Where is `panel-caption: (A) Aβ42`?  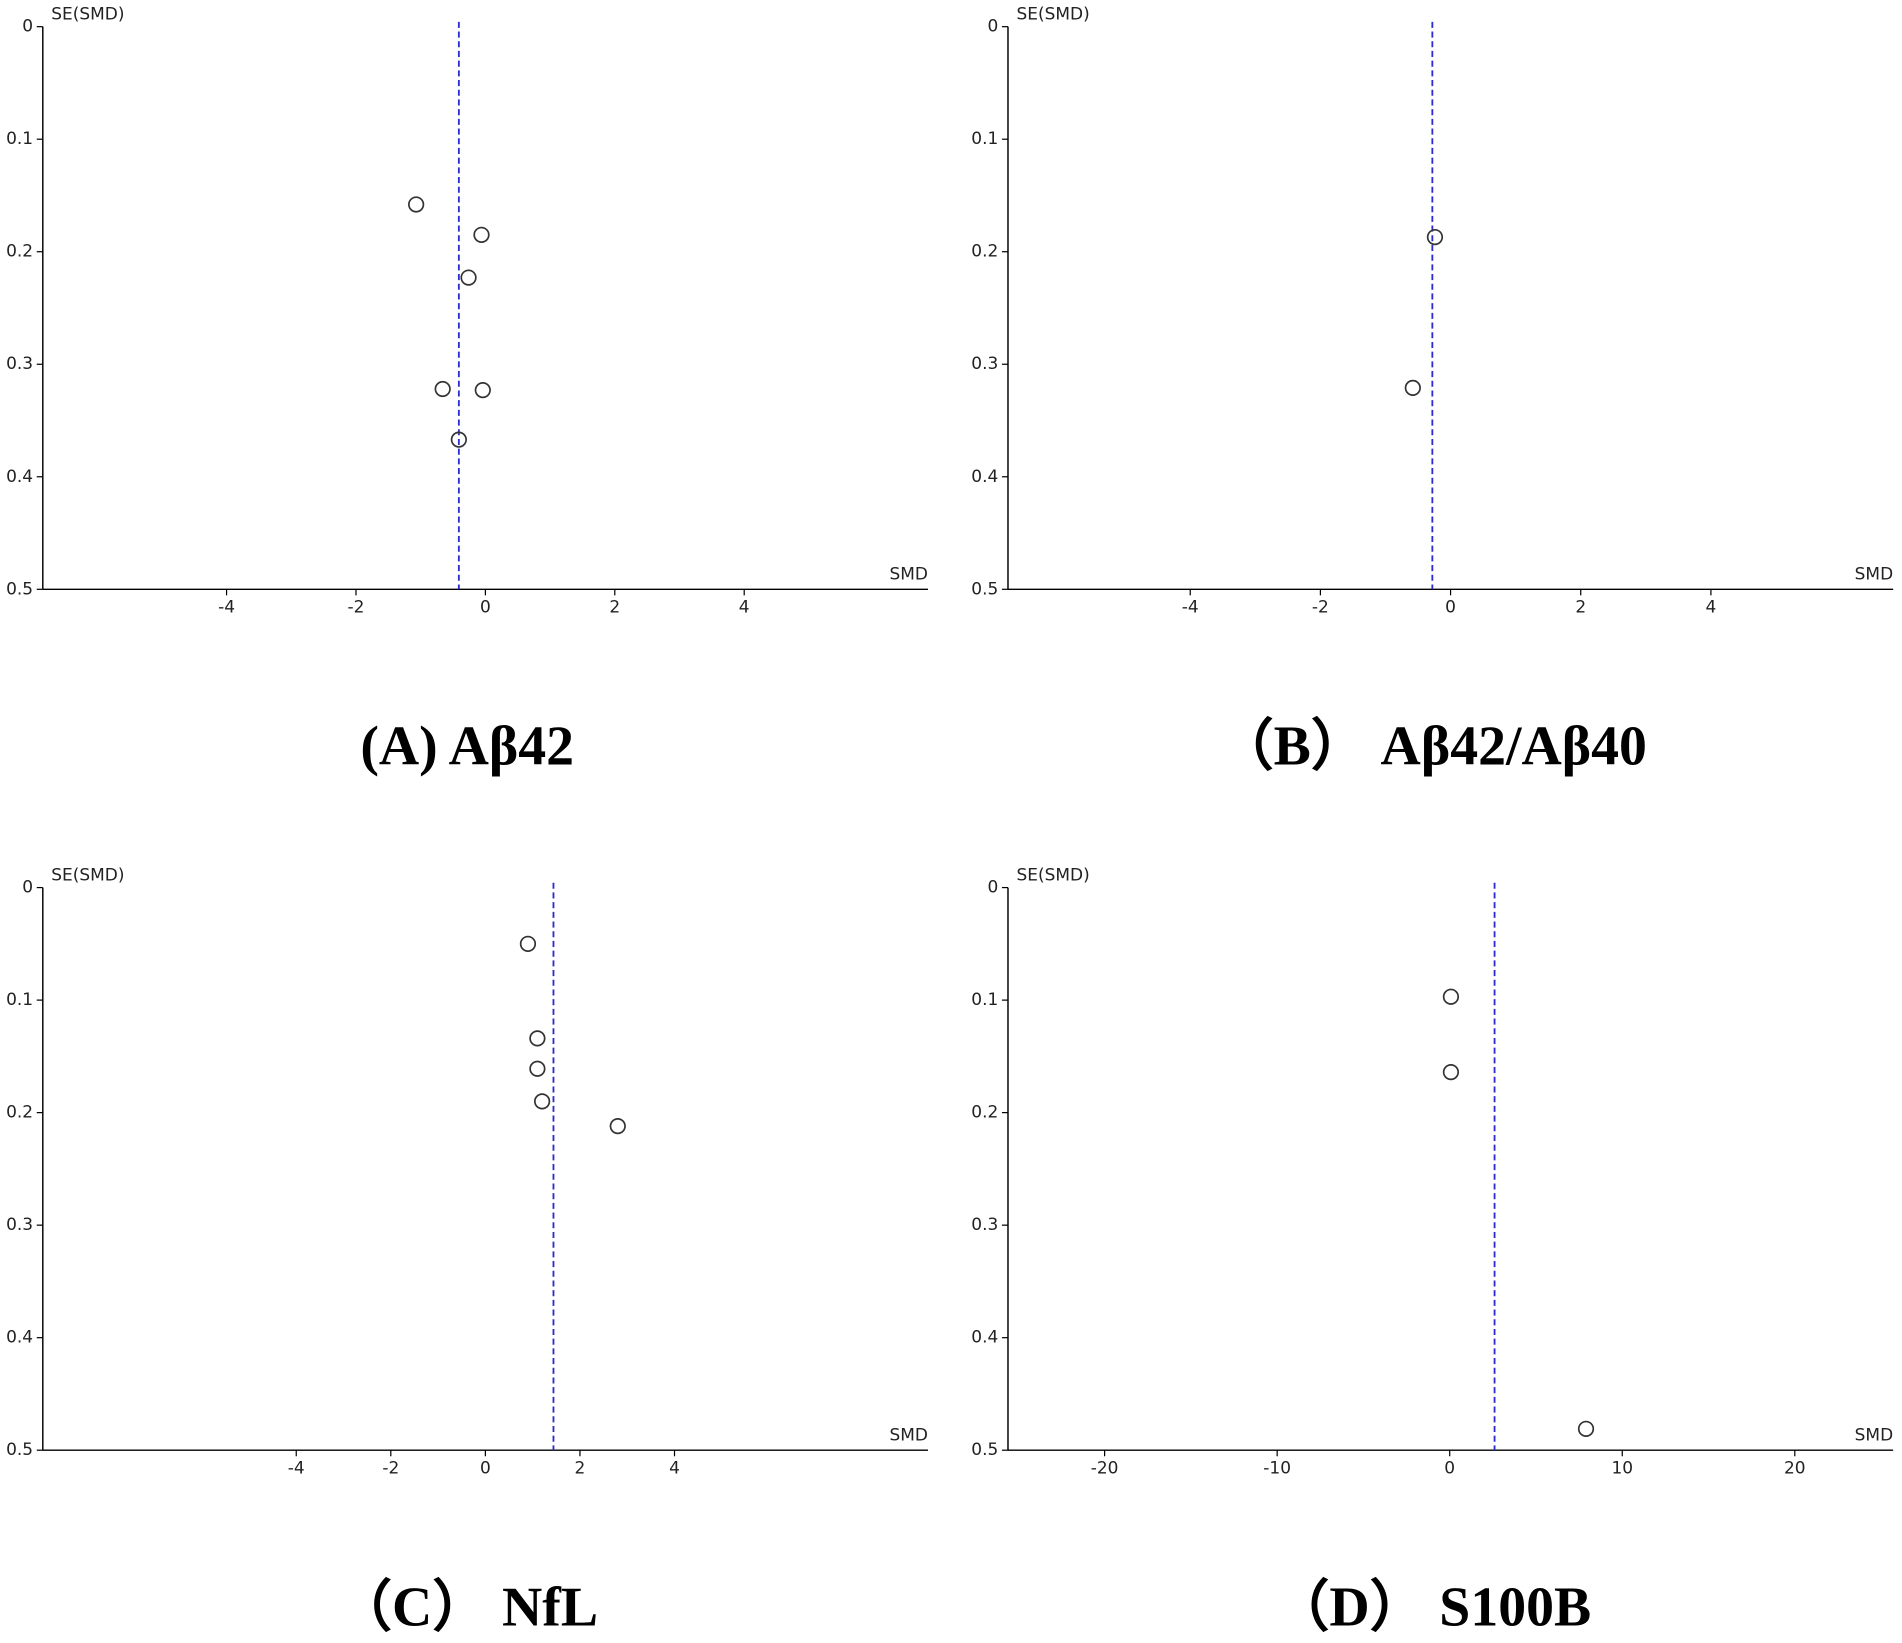
panel-caption: (A) Aβ42 is located at coordinates (467, 747).